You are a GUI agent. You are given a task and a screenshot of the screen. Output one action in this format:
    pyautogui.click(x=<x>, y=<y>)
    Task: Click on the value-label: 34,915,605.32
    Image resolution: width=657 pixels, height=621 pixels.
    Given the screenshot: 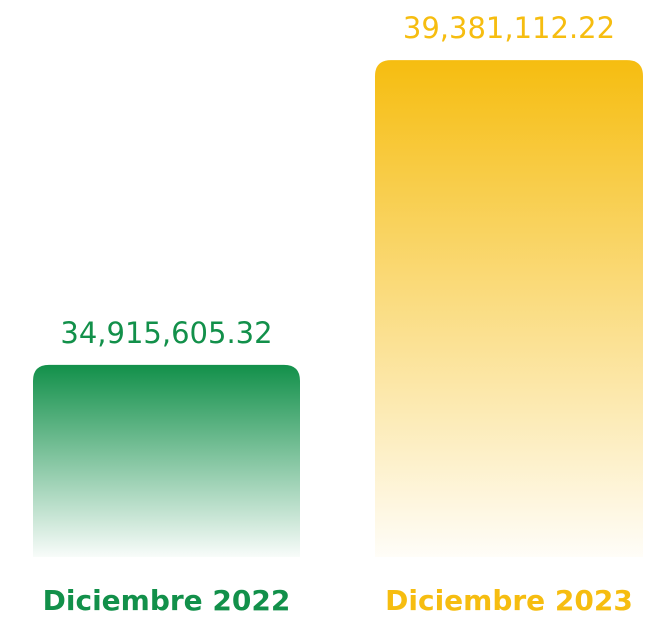 What is the action you would take?
    pyautogui.click(x=166, y=333)
    